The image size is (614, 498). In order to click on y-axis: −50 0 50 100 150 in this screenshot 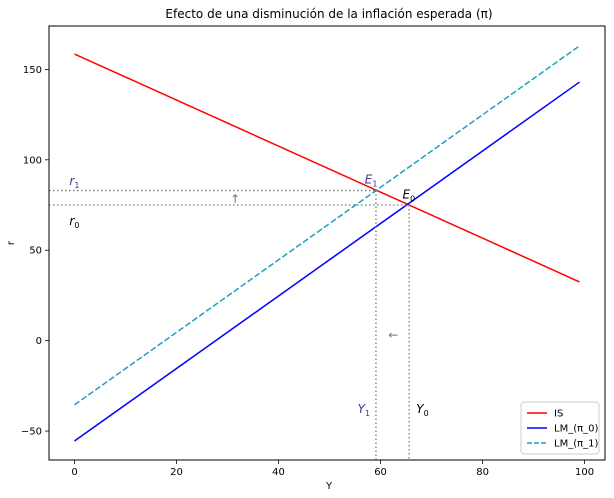, I will do `click(35, 251)`.